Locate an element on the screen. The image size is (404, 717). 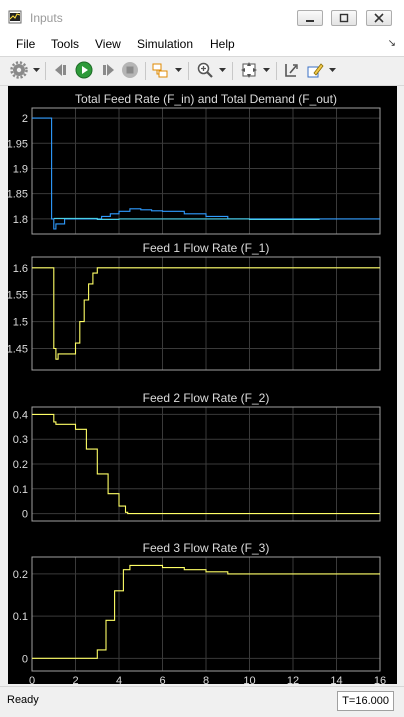
title-bar: Inputs is located at coordinates (202, 17).